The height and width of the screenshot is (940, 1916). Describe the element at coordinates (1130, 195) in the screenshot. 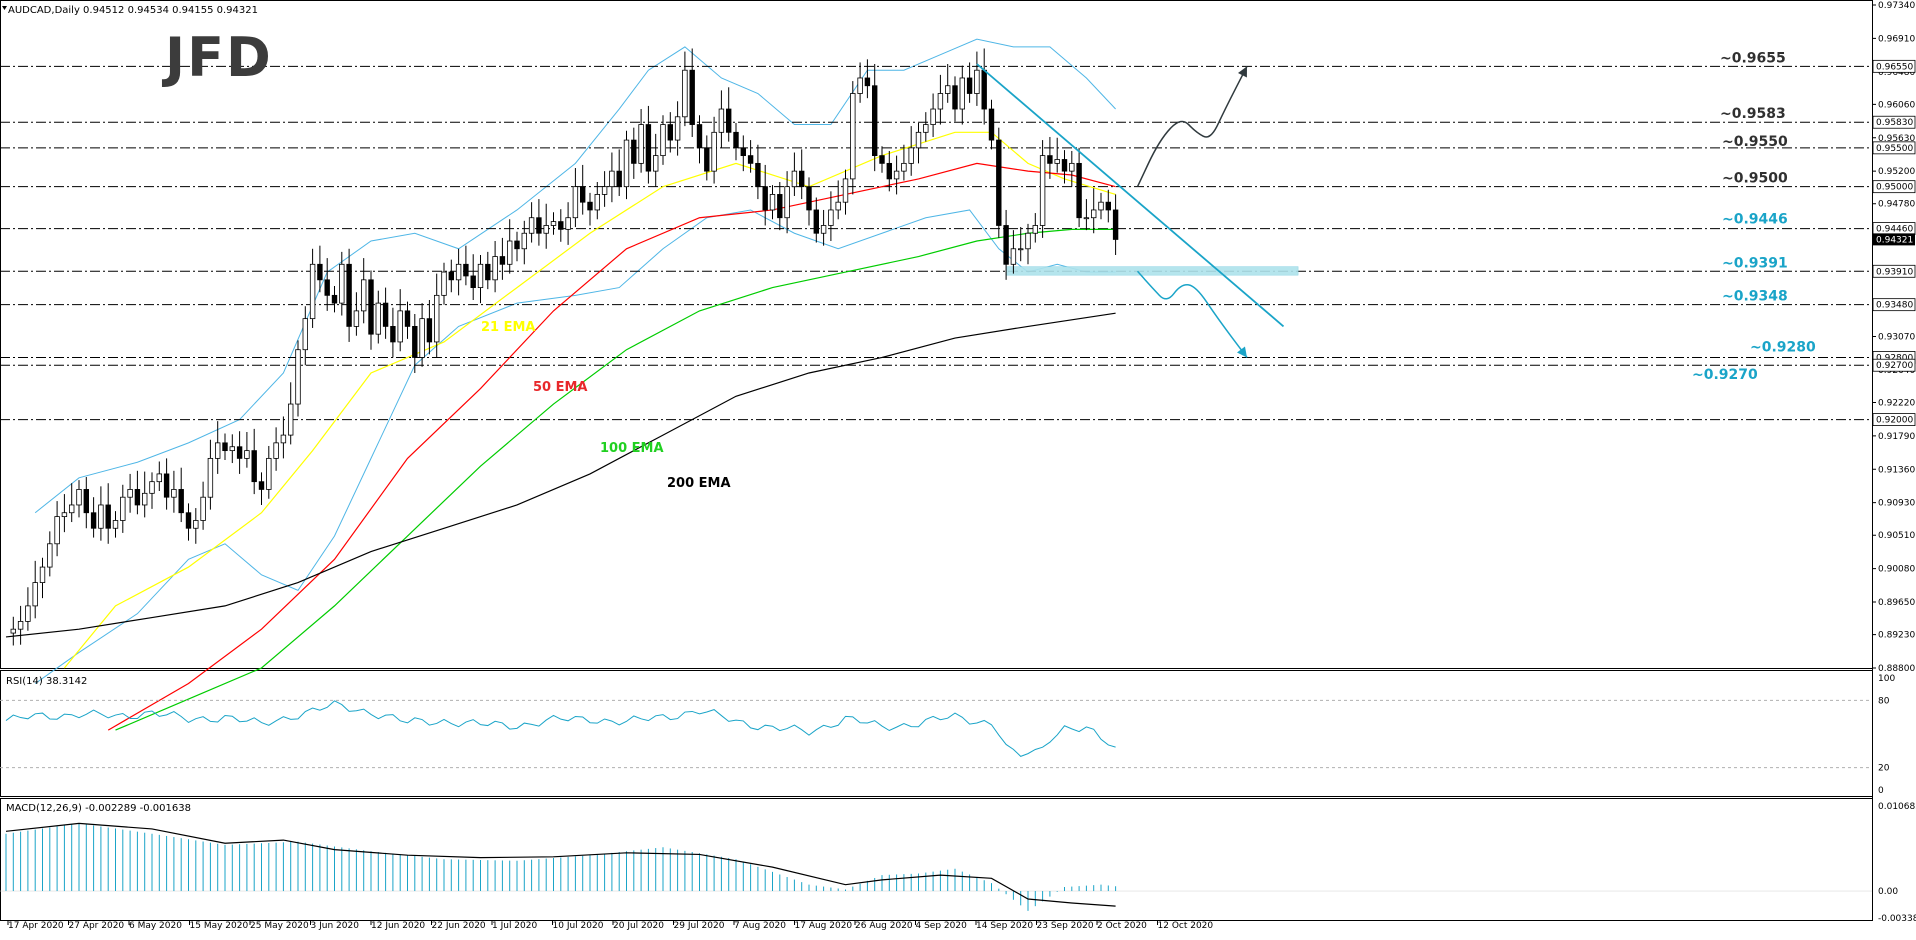

I see `downtrend-line` at that location.